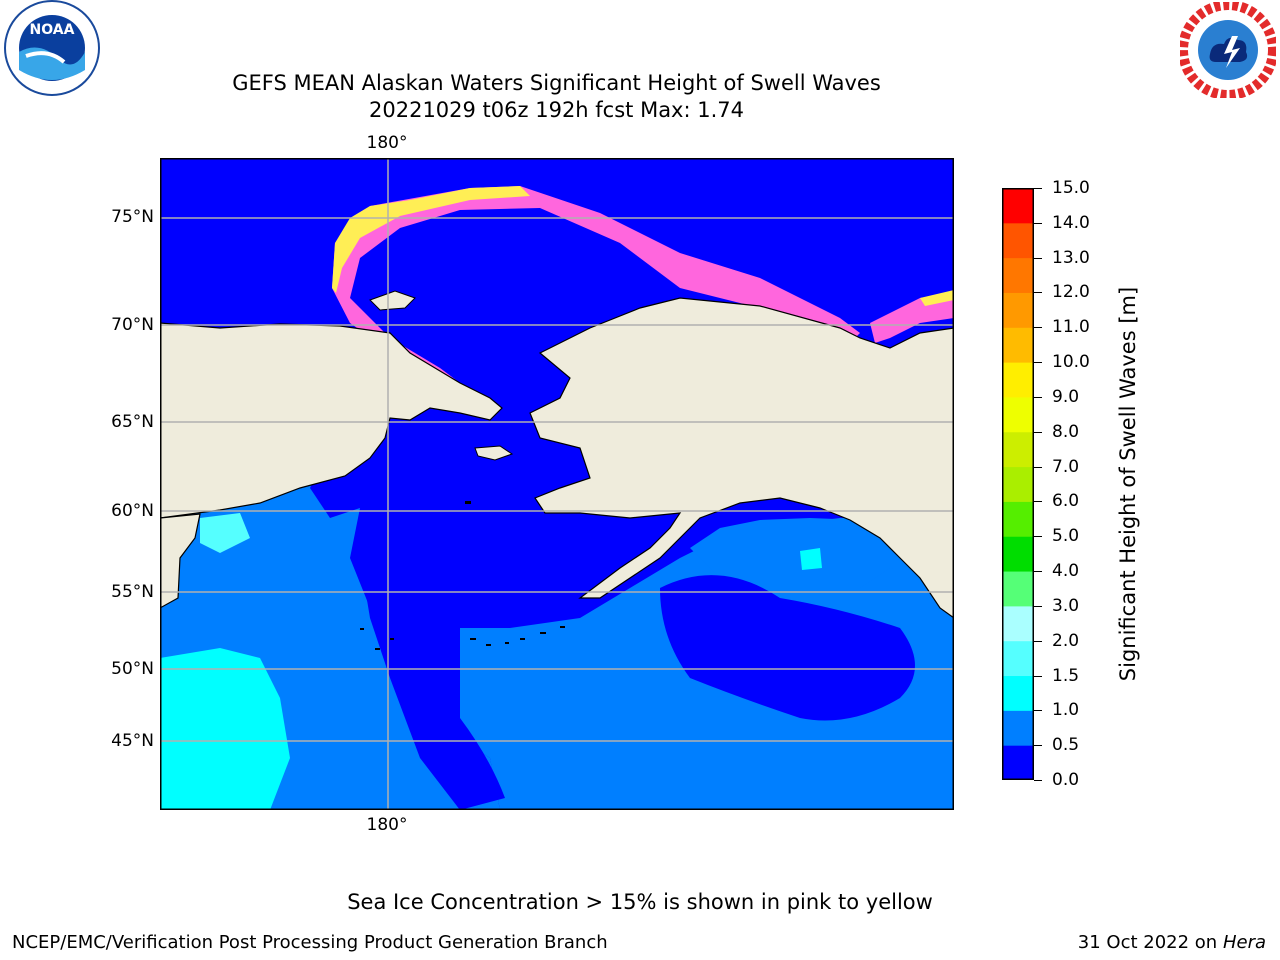  Describe the element at coordinates (1066, 501) in the screenshot. I see `colorbar-tick-label: 6.0` at that location.